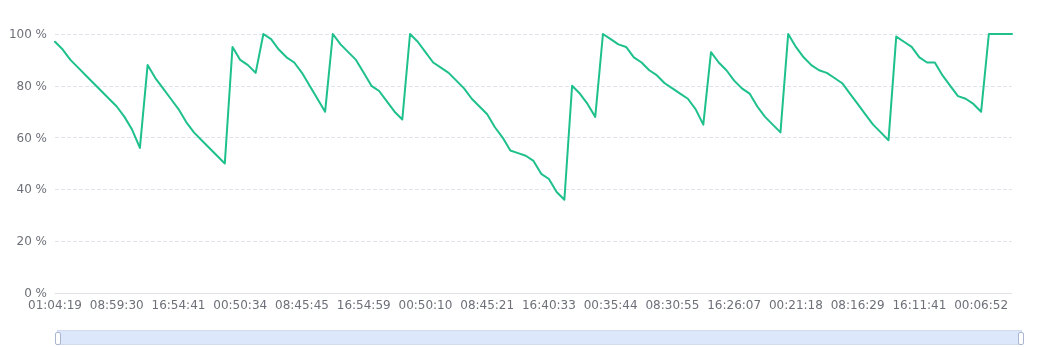  I want to click on x-tick-label: 16:26:07, so click(734, 305).